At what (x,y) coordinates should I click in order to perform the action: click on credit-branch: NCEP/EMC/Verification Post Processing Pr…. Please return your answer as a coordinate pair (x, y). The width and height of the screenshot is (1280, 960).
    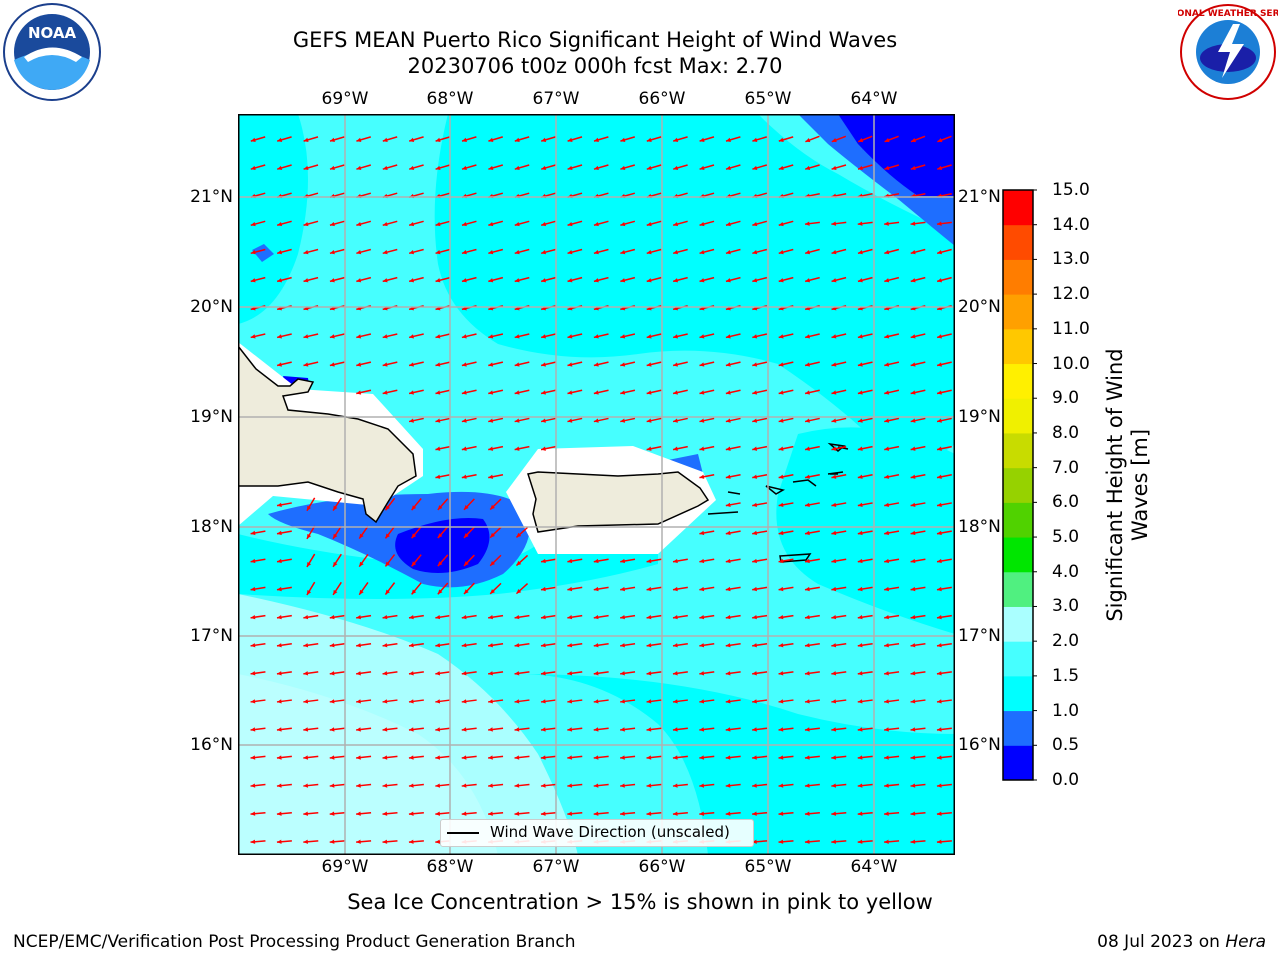
    Looking at the image, I should click on (294, 942).